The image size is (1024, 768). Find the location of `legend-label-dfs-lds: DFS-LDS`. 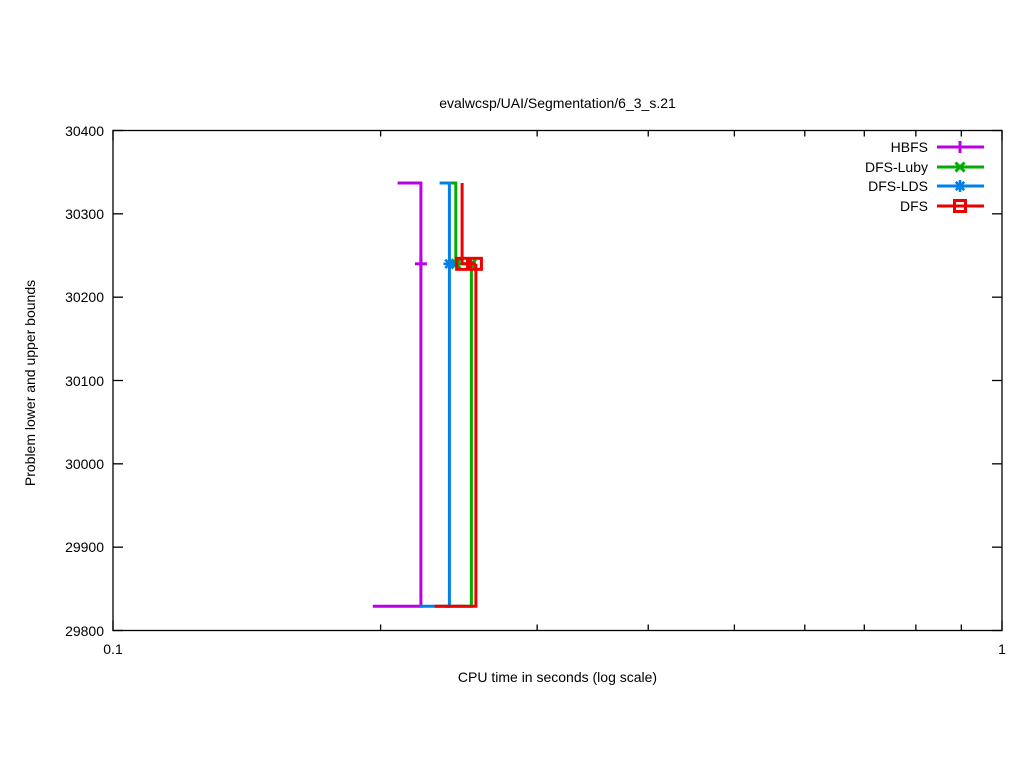

legend-label-dfs-lds: DFS-LDS is located at coordinates (898, 186).